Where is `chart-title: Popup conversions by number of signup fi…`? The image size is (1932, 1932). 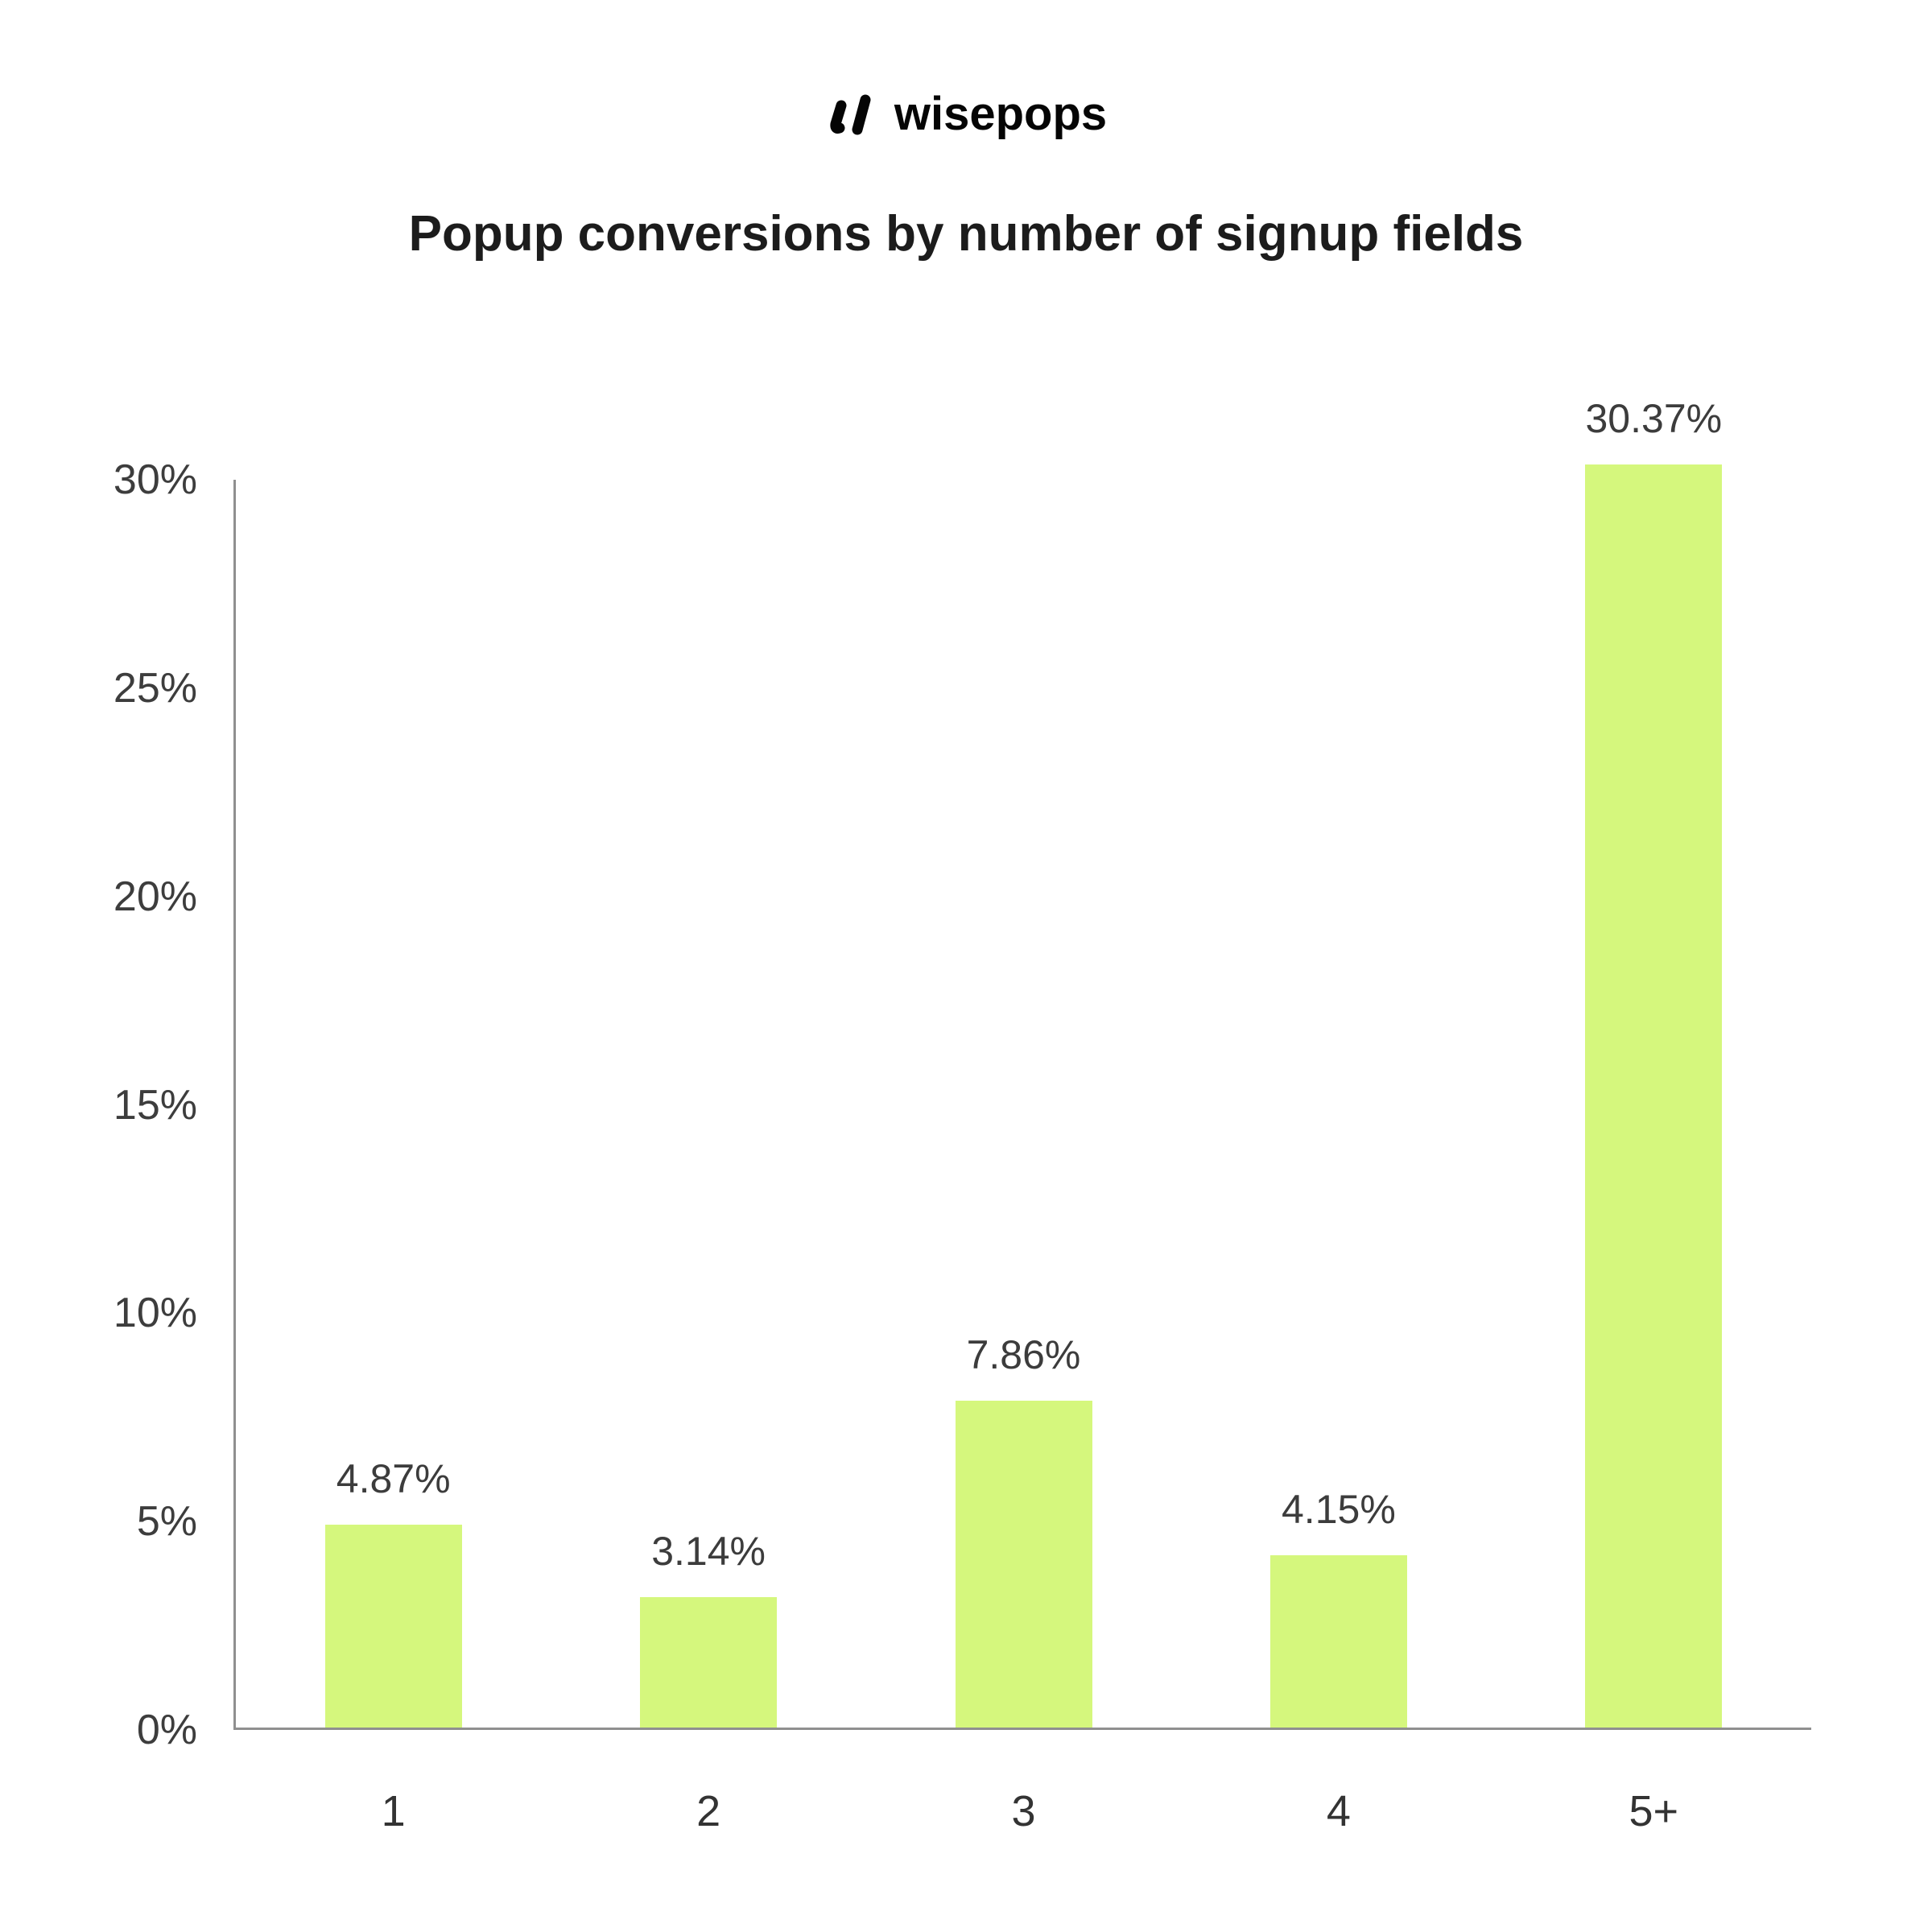 chart-title: Popup conversions by number of signup fi… is located at coordinates (966, 234).